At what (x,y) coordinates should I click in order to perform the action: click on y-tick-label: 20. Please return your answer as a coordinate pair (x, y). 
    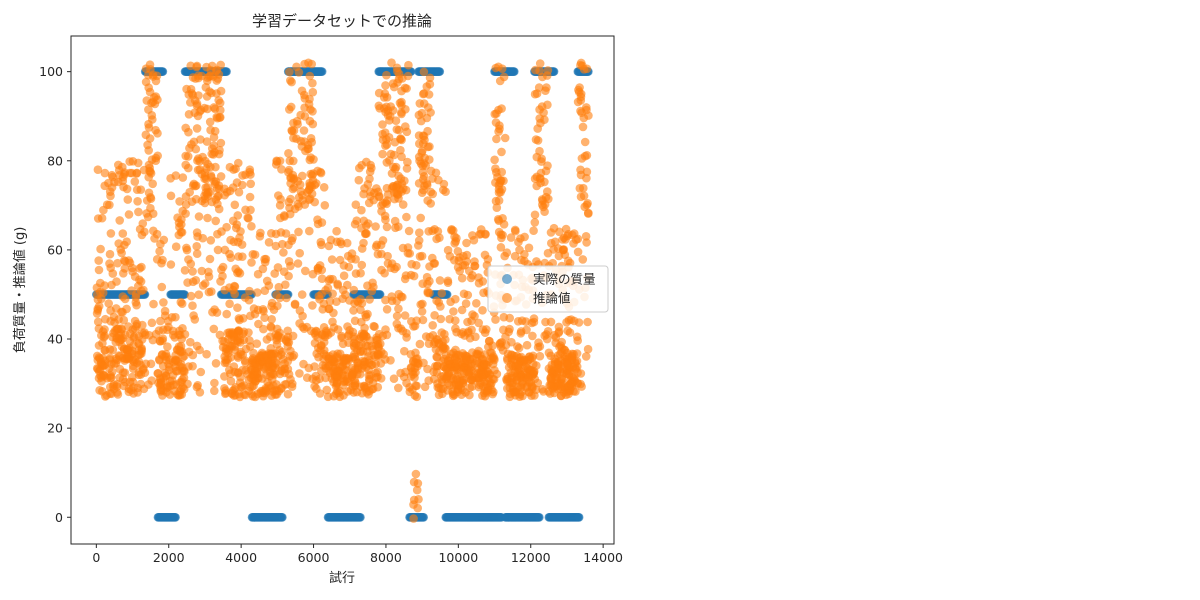
    Looking at the image, I should click on (55, 428).